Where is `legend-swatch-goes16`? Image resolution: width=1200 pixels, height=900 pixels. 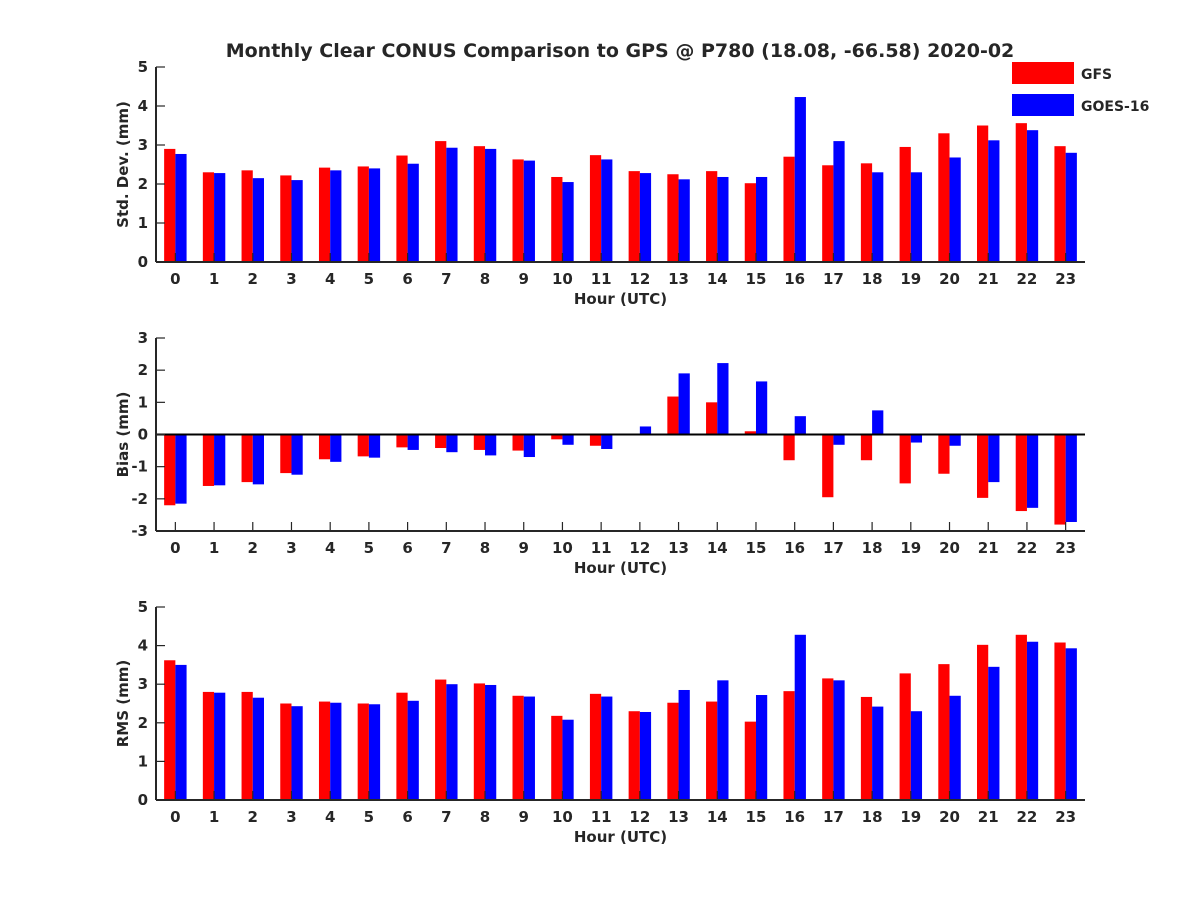 legend-swatch-goes16 is located at coordinates (1043, 105).